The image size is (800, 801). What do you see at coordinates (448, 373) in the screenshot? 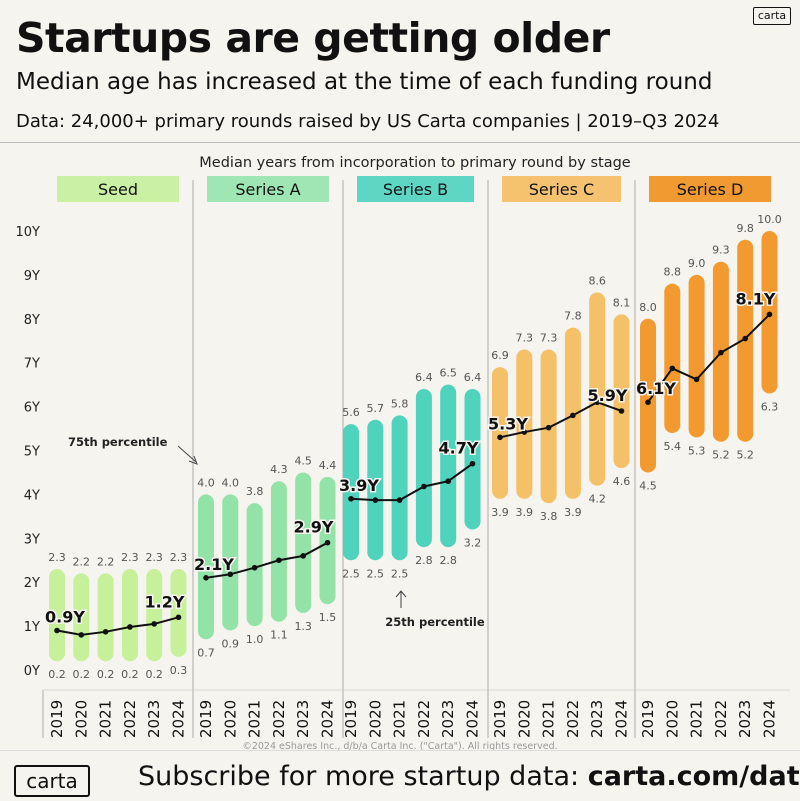
I see `p75-label: 6.5` at bounding box center [448, 373].